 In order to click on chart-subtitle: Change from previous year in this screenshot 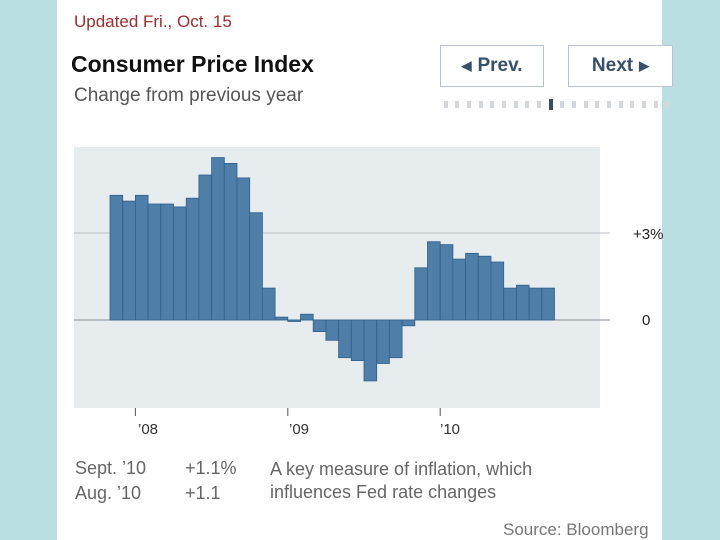, I will do `click(189, 95)`.